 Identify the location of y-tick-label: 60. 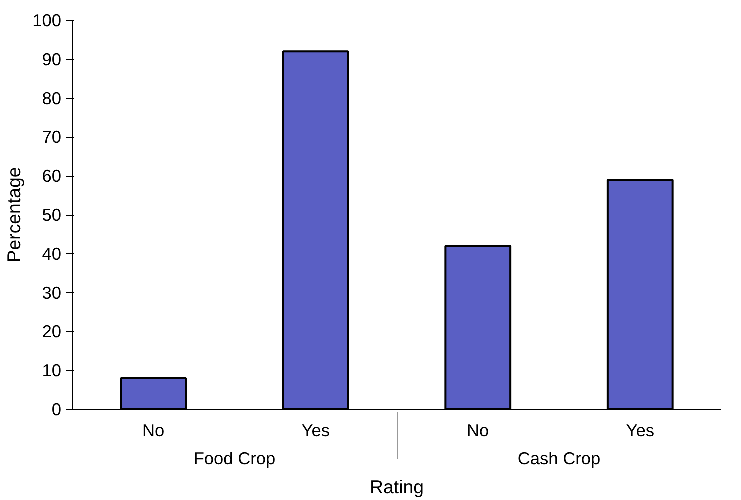
(52, 176).